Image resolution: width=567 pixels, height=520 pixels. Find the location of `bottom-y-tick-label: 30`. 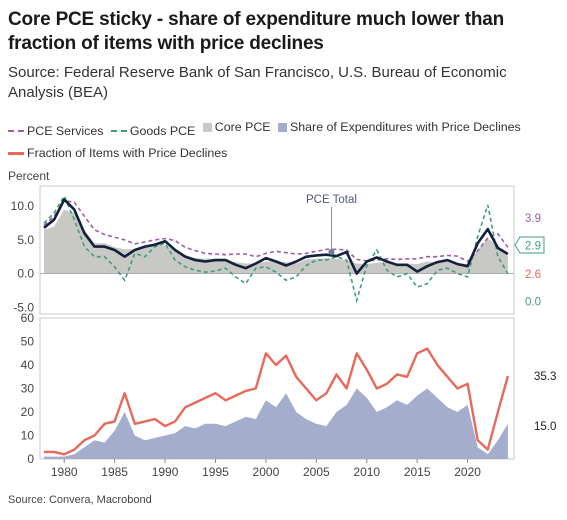

bottom-y-tick-label: 30 is located at coordinates (28, 389).